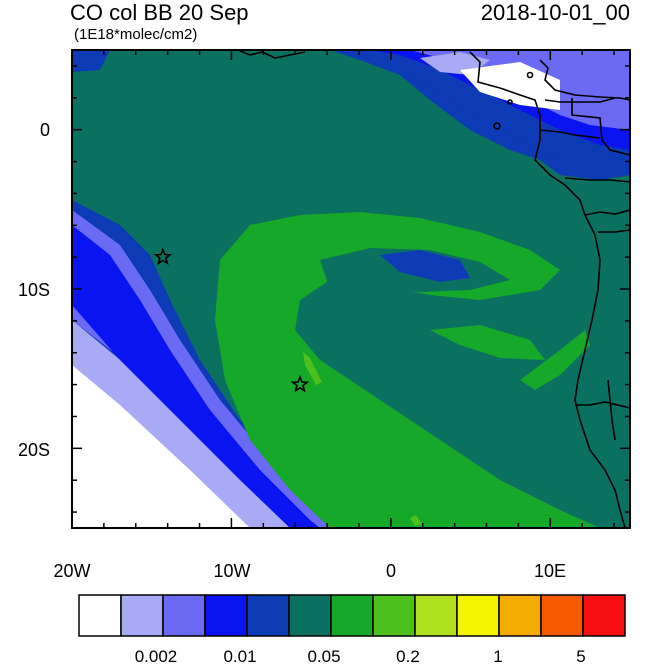  I want to click on coastline-north, so click(271, 54).